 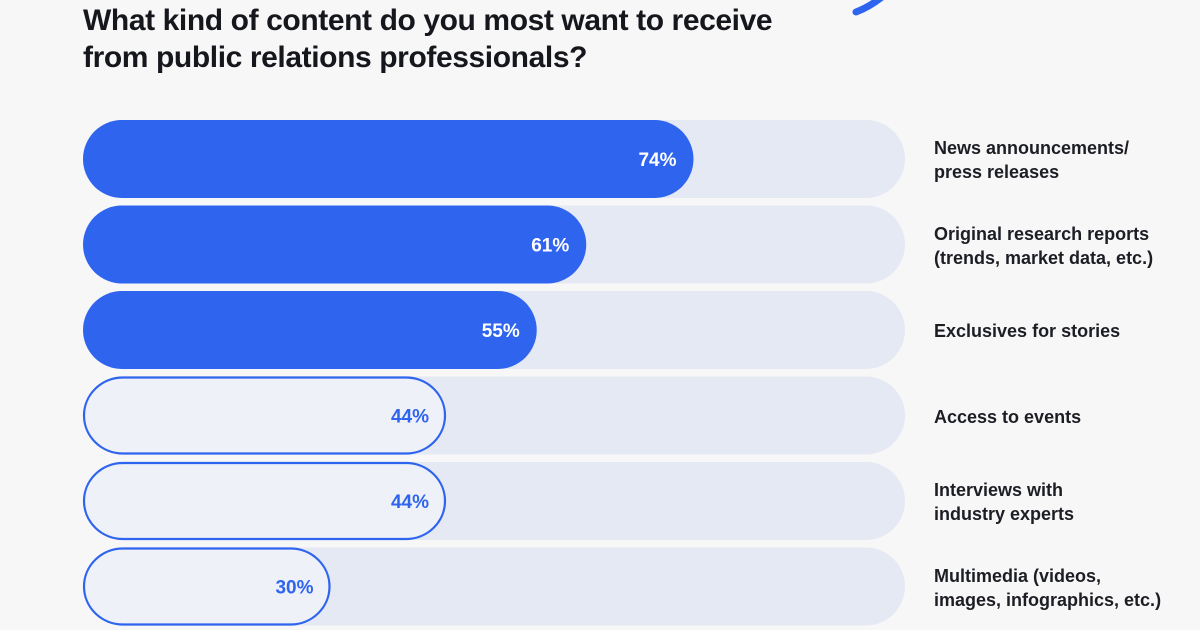 What do you see at coordinates (1004, 514) in the screenshot?
I see `category-label-line: industry experts` at bounding box center [1004, 514].